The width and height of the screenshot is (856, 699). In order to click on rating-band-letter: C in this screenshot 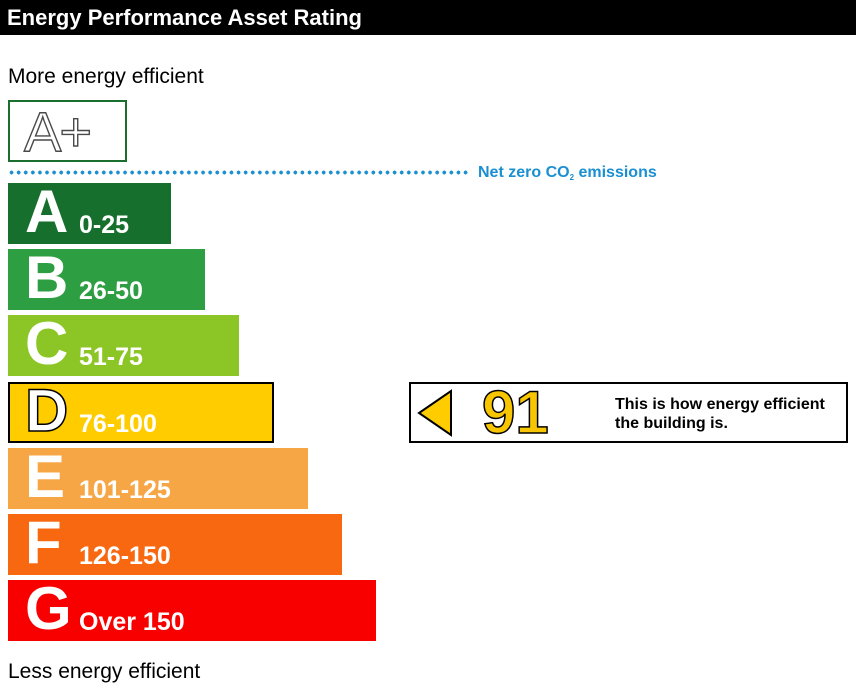, I will do `click(47, 343)`.